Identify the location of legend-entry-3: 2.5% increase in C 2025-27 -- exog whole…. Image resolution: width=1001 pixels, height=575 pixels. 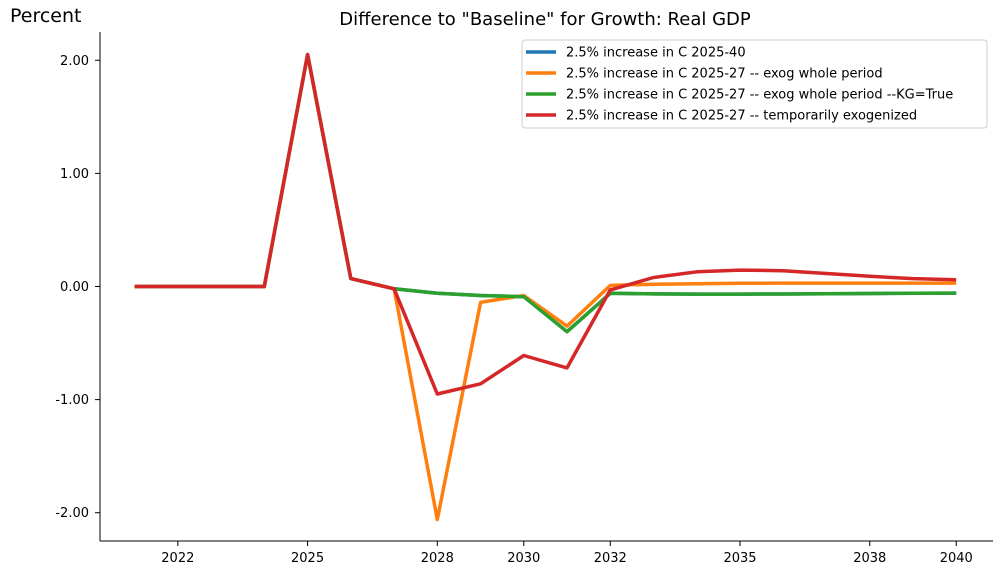
(759, 95).